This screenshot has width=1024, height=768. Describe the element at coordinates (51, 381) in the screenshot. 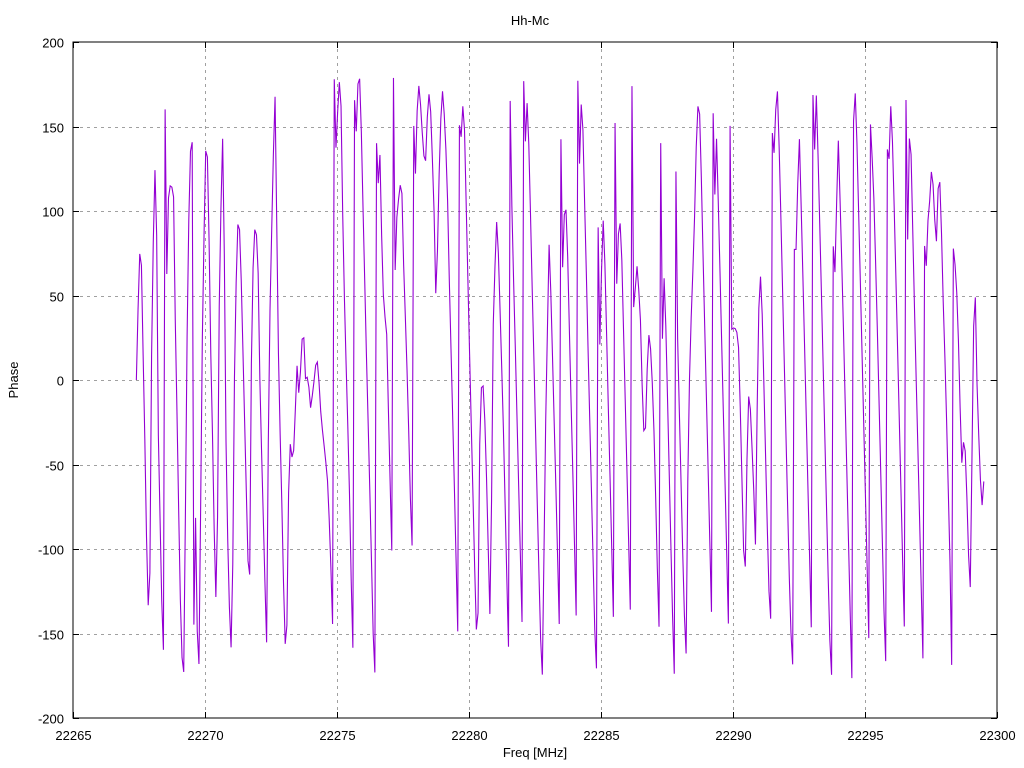

I see `y-tick-labels: -200 -150 -100 -50 0 50 100 150 200` at that location.